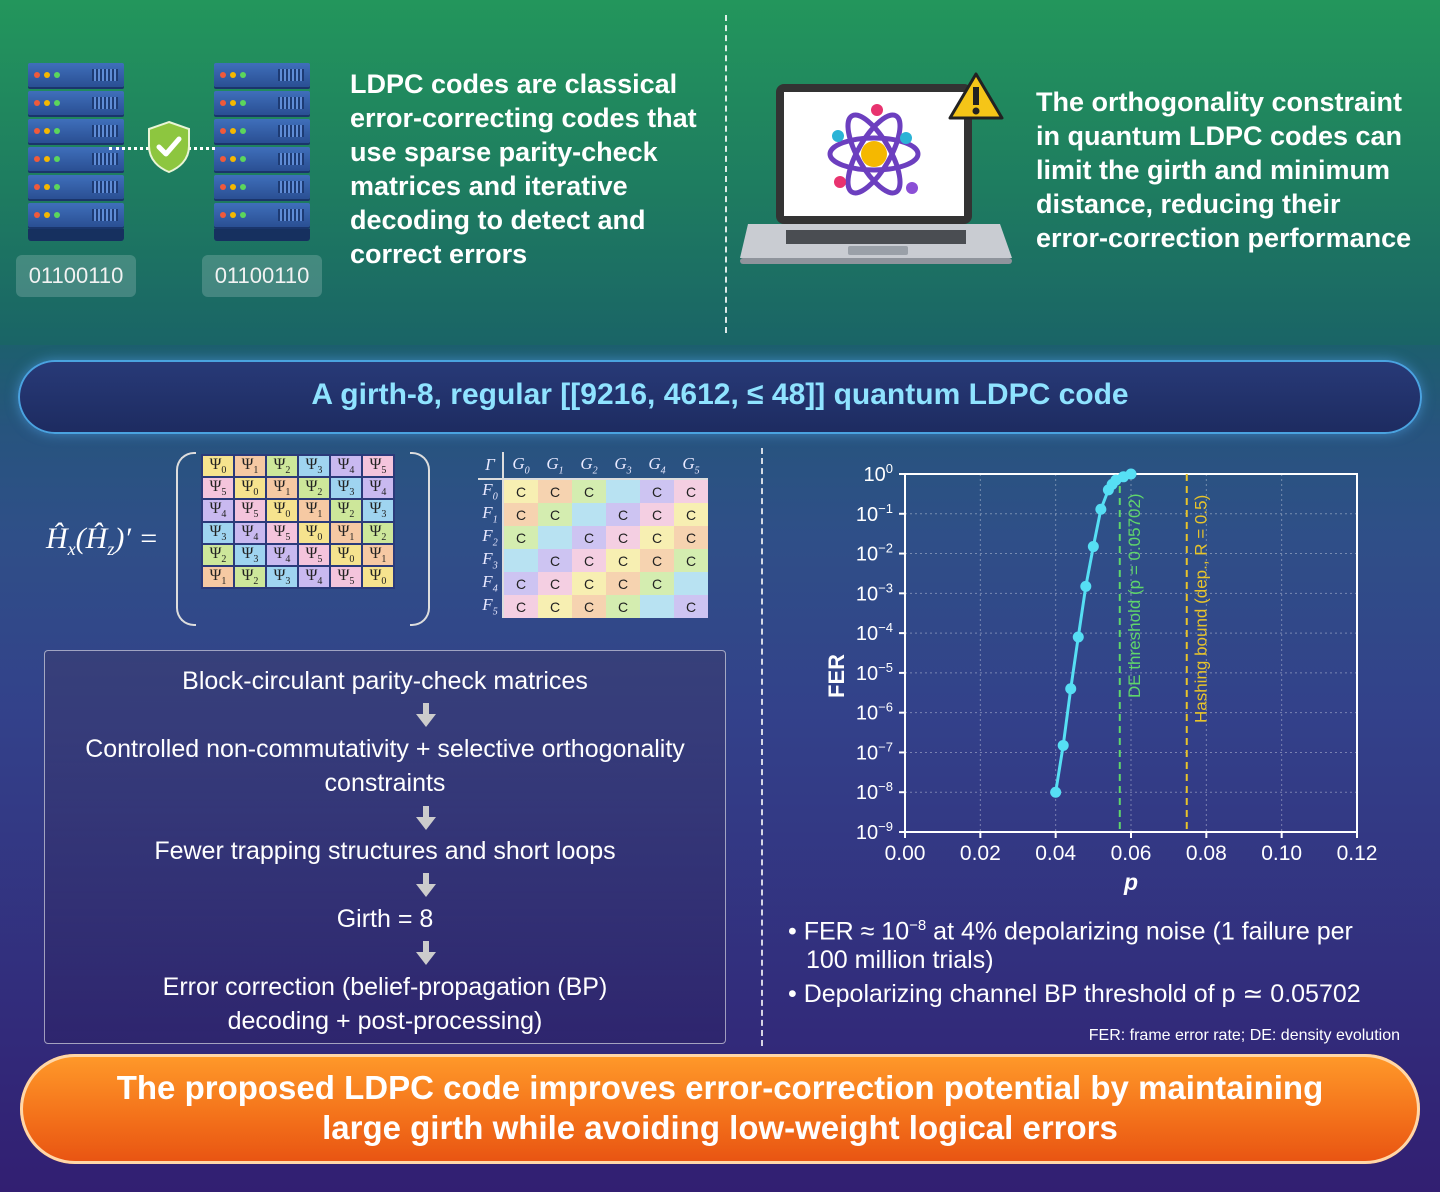 The height and width of the screenshot is (1192, 1440). What do you see at coordinates (1224, 238) in the screenshot?
I see `ortho-line: error-correction performance` at bounding box center [1224, 238].